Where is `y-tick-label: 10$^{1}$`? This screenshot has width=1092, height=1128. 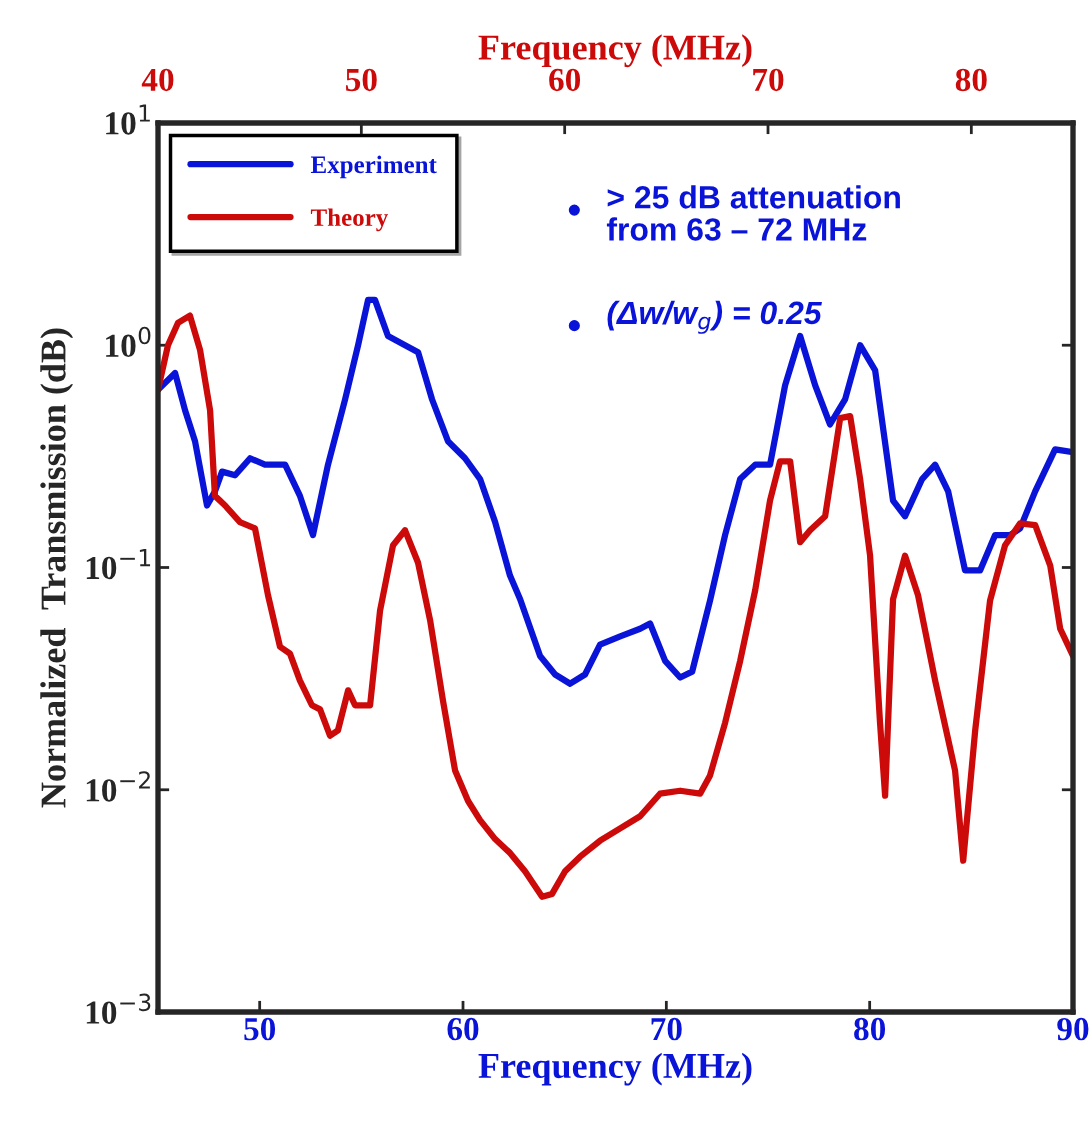 y-tick-label: 10$^{1}$ is located at coordinates (128, 119).